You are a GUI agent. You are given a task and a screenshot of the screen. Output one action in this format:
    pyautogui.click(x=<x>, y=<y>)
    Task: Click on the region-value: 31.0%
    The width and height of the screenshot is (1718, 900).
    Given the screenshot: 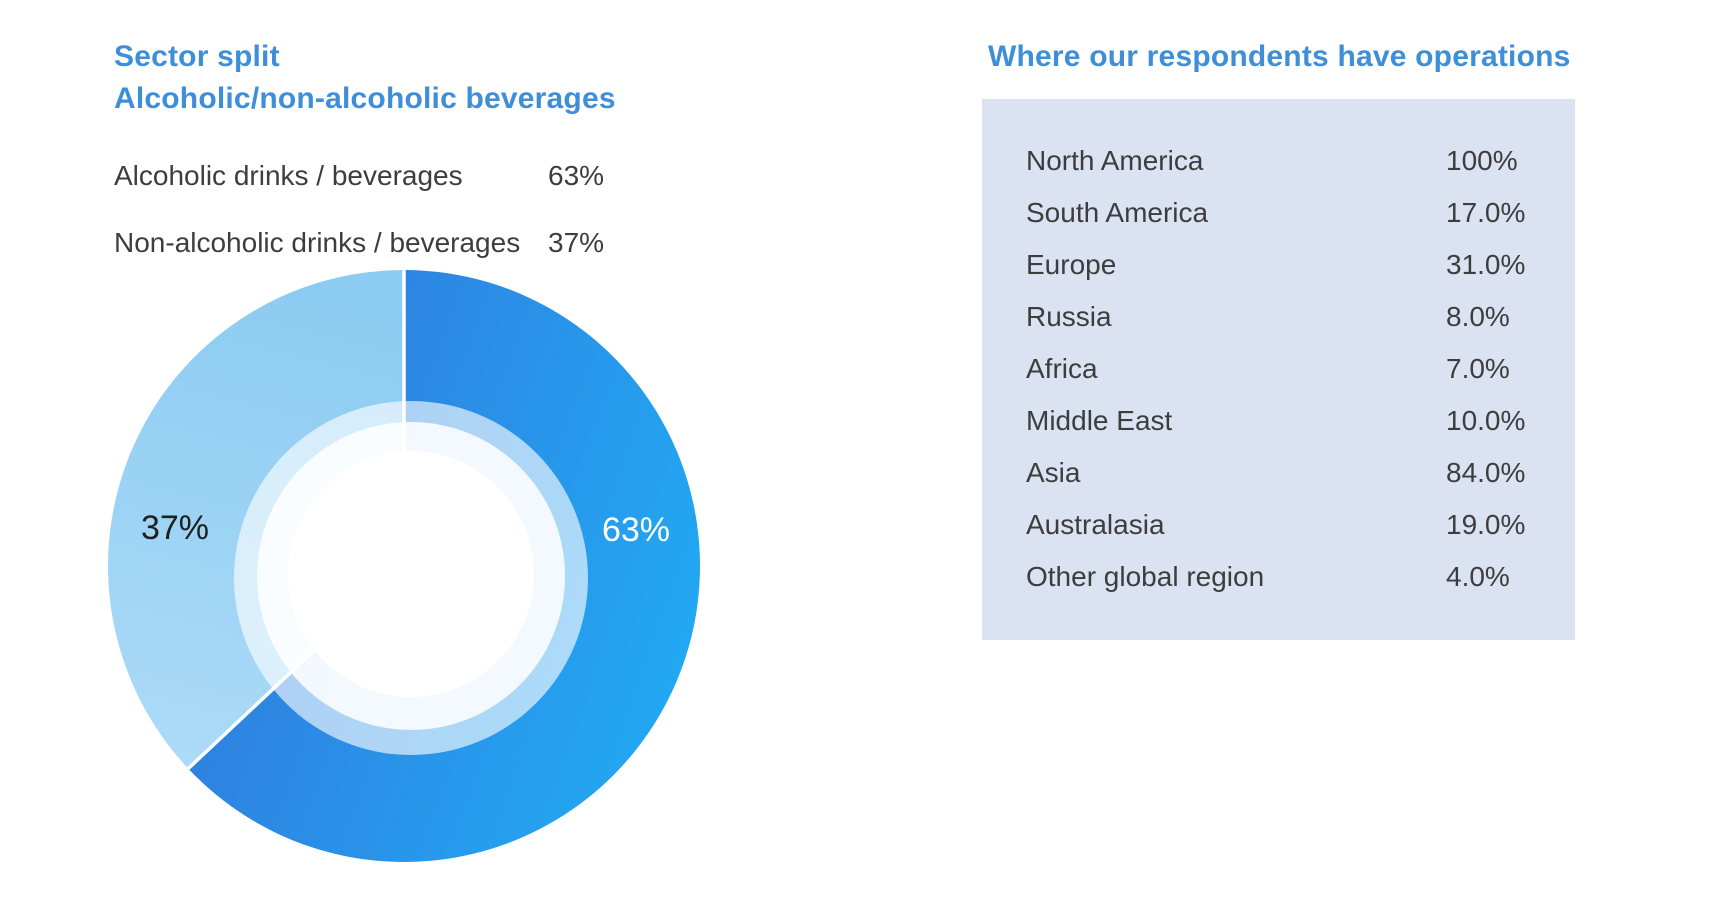 What is the action you would take?
    pyautogui.click(x=1486, y=264)
    